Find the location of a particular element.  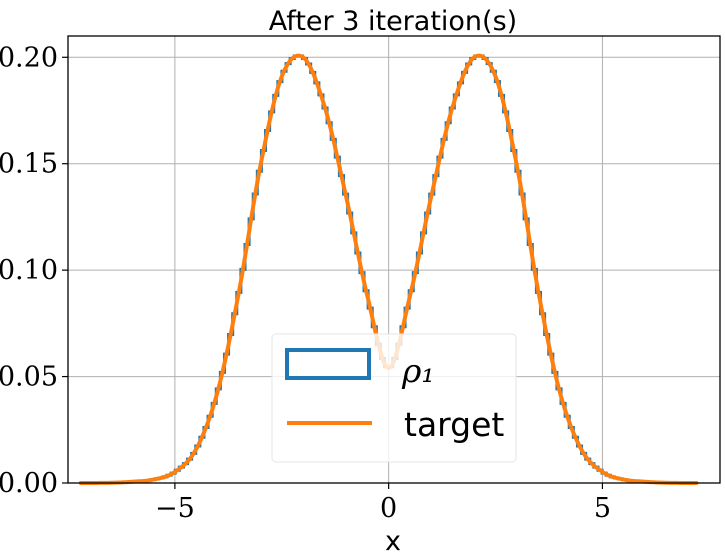

legend: ρ₁ target is located at coordinates (394, 398).